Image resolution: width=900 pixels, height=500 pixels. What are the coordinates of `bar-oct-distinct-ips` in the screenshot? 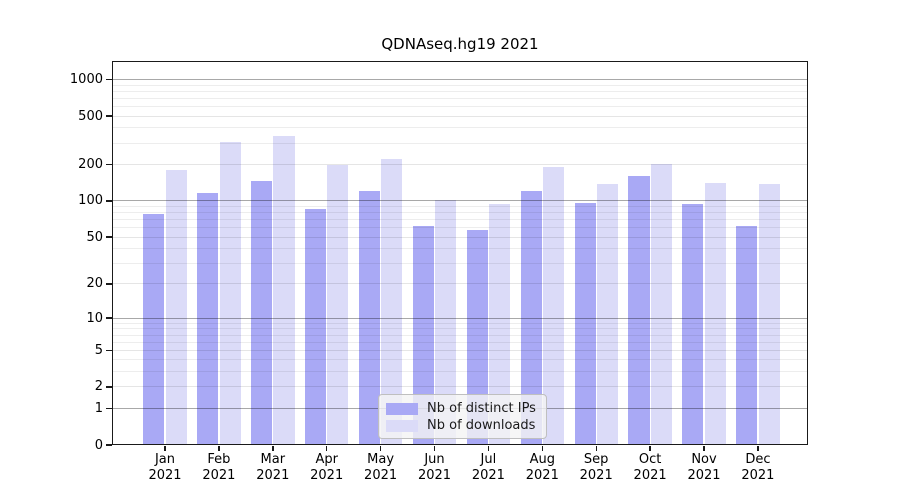 It's located at (639, 310).